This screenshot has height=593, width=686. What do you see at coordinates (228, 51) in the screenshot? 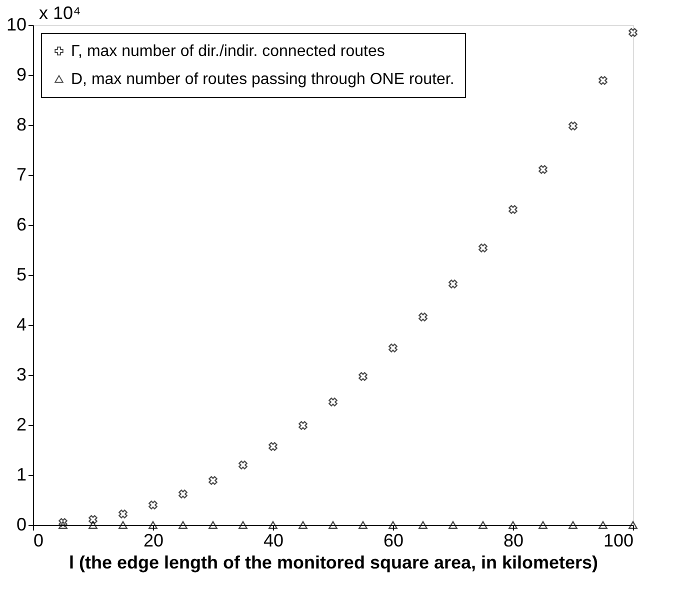
I see `legend-label: Γ, max number of dir./indir. connected routes` at bounding box center [228, 51].